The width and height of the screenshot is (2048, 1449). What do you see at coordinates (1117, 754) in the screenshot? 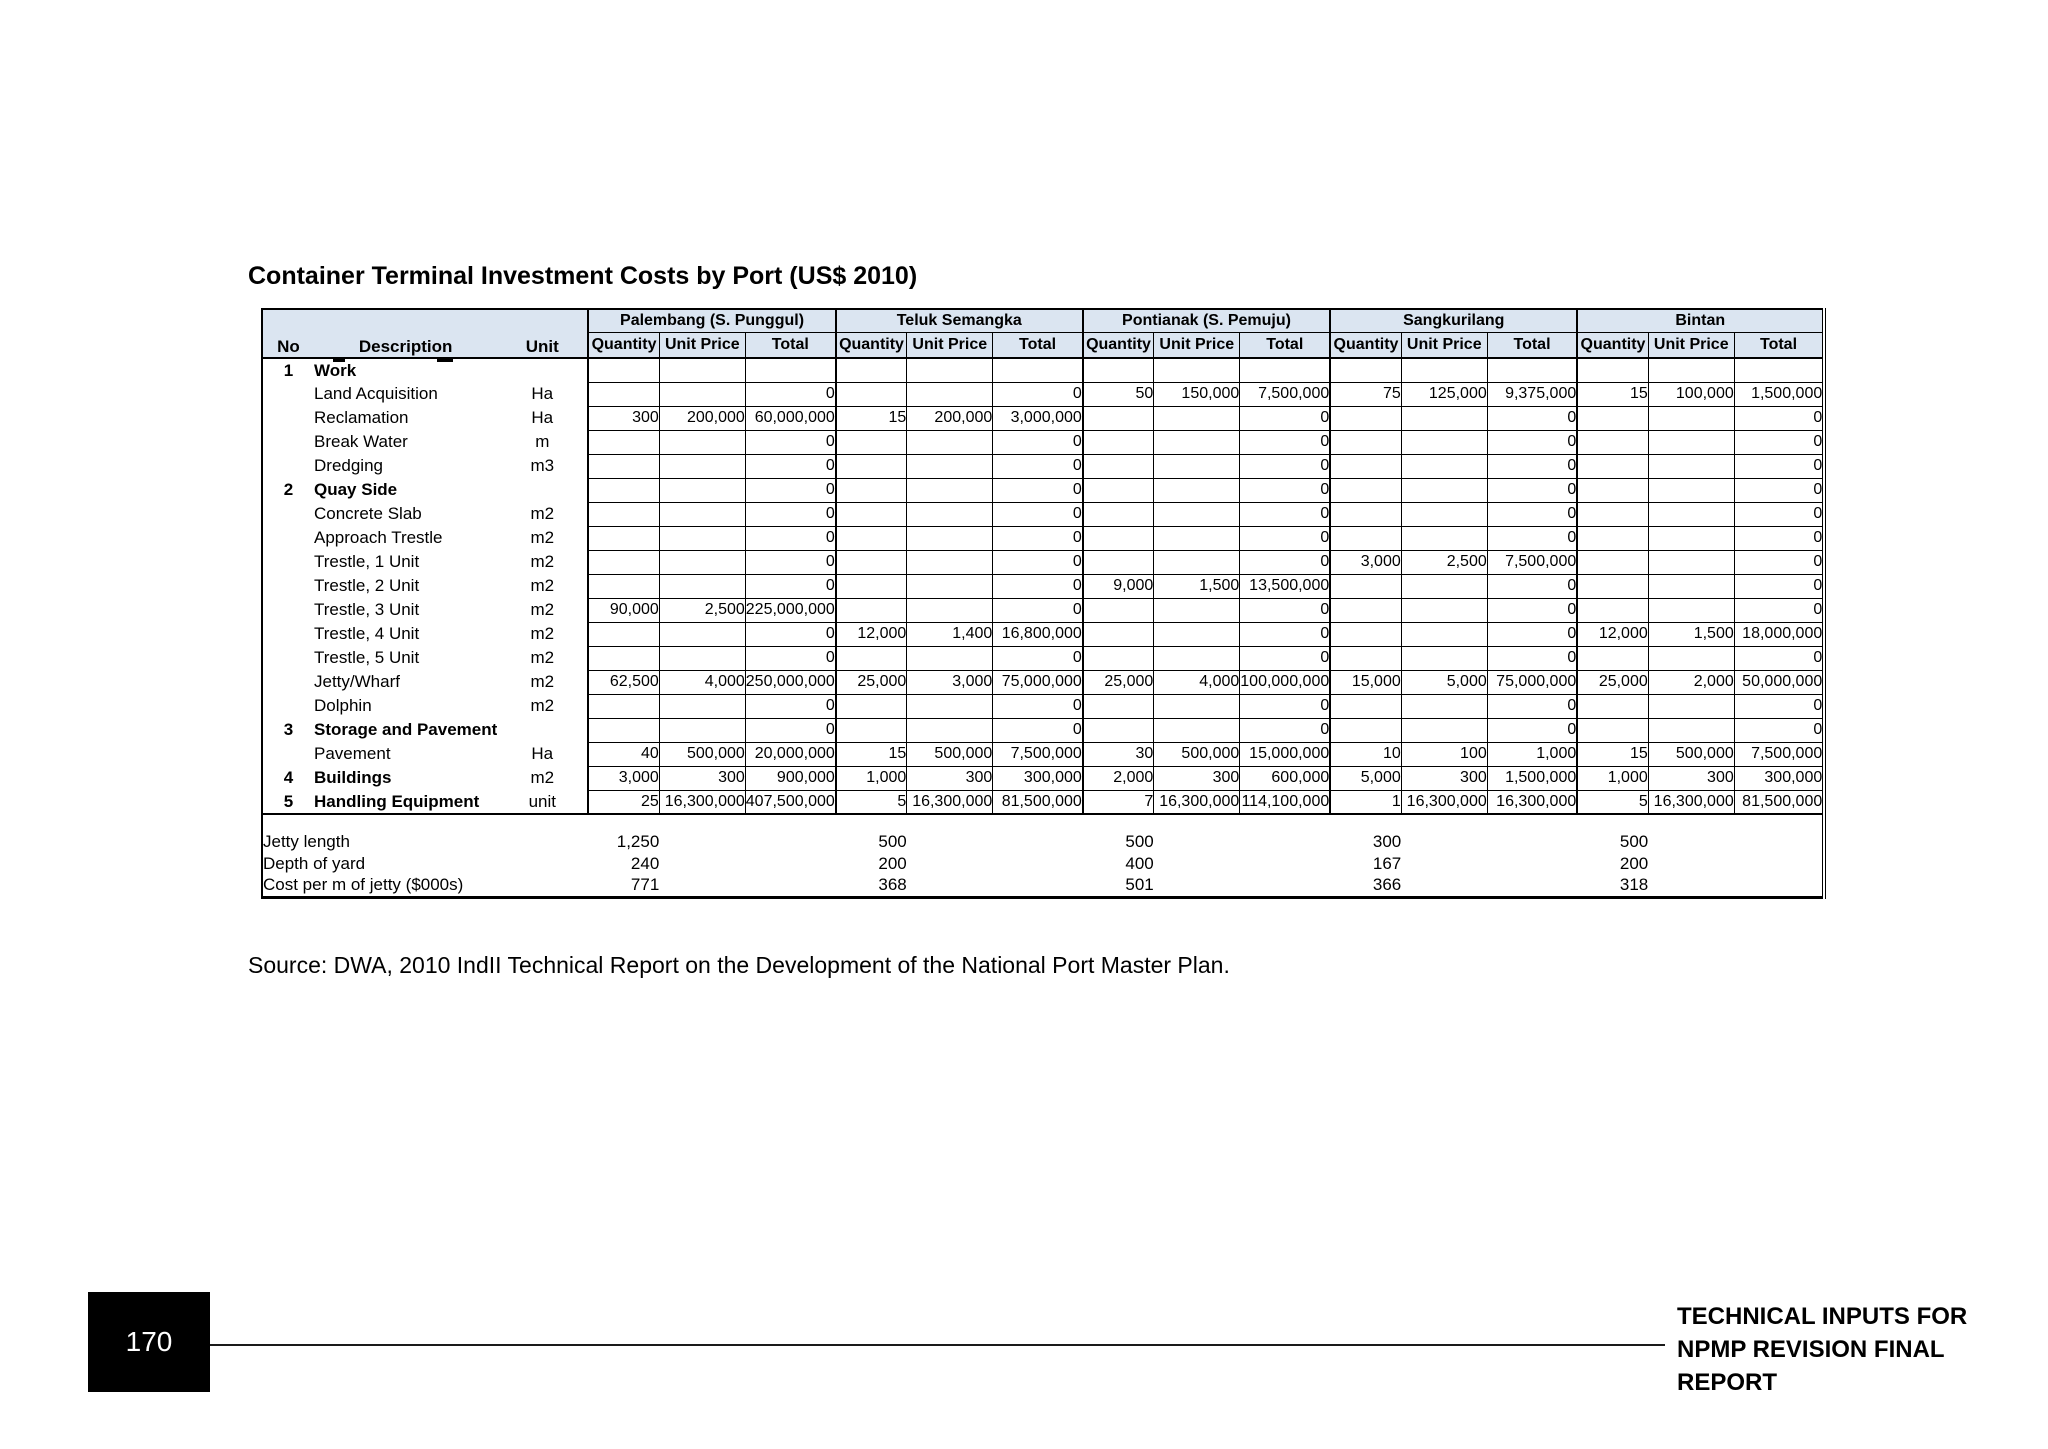
I see `cell-value: 30` at bounding box center [1117, 754].